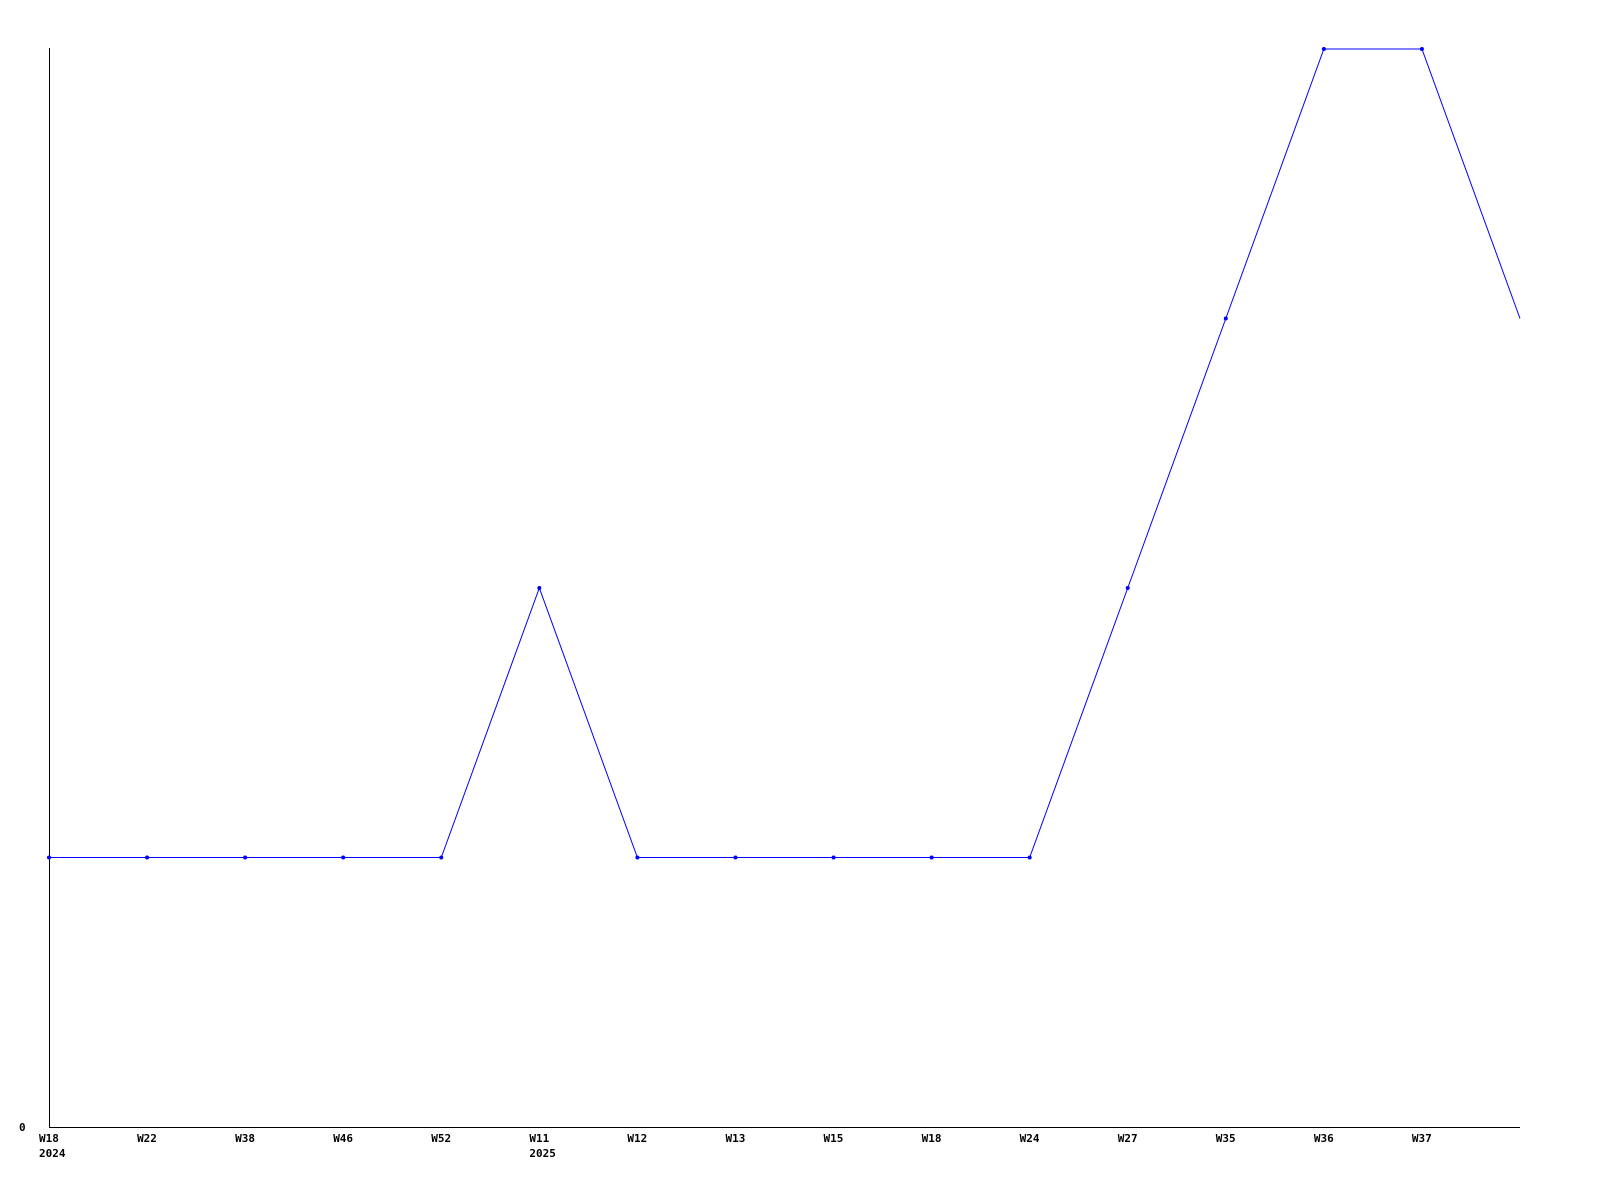 This screenshot has height=1200, width=1600. What do you see at coordinates (22, 1127) in the screenshot?
I see `y-tick-label: 0` at bounding box center [22, 1127].